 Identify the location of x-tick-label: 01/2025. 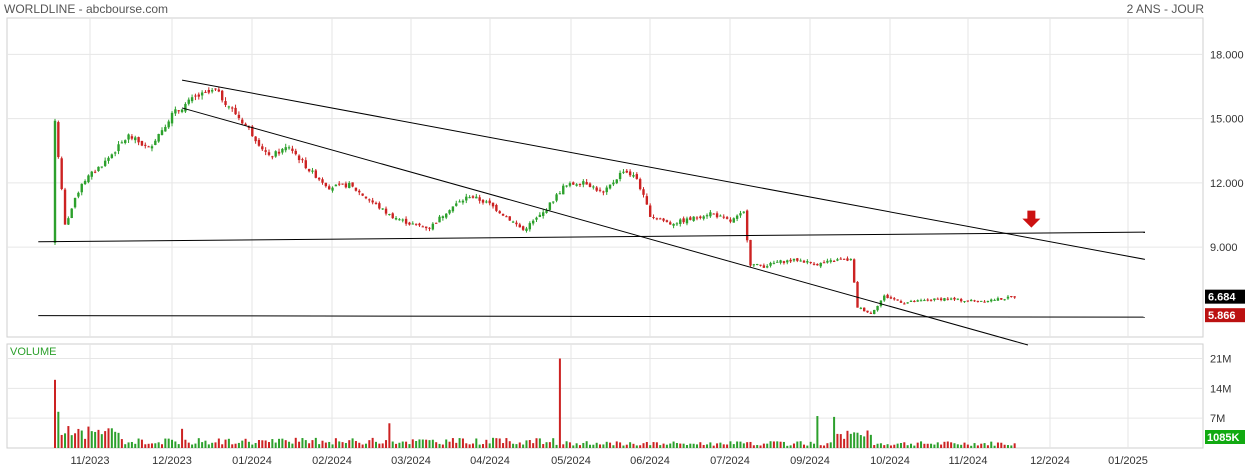
(1128, 461).